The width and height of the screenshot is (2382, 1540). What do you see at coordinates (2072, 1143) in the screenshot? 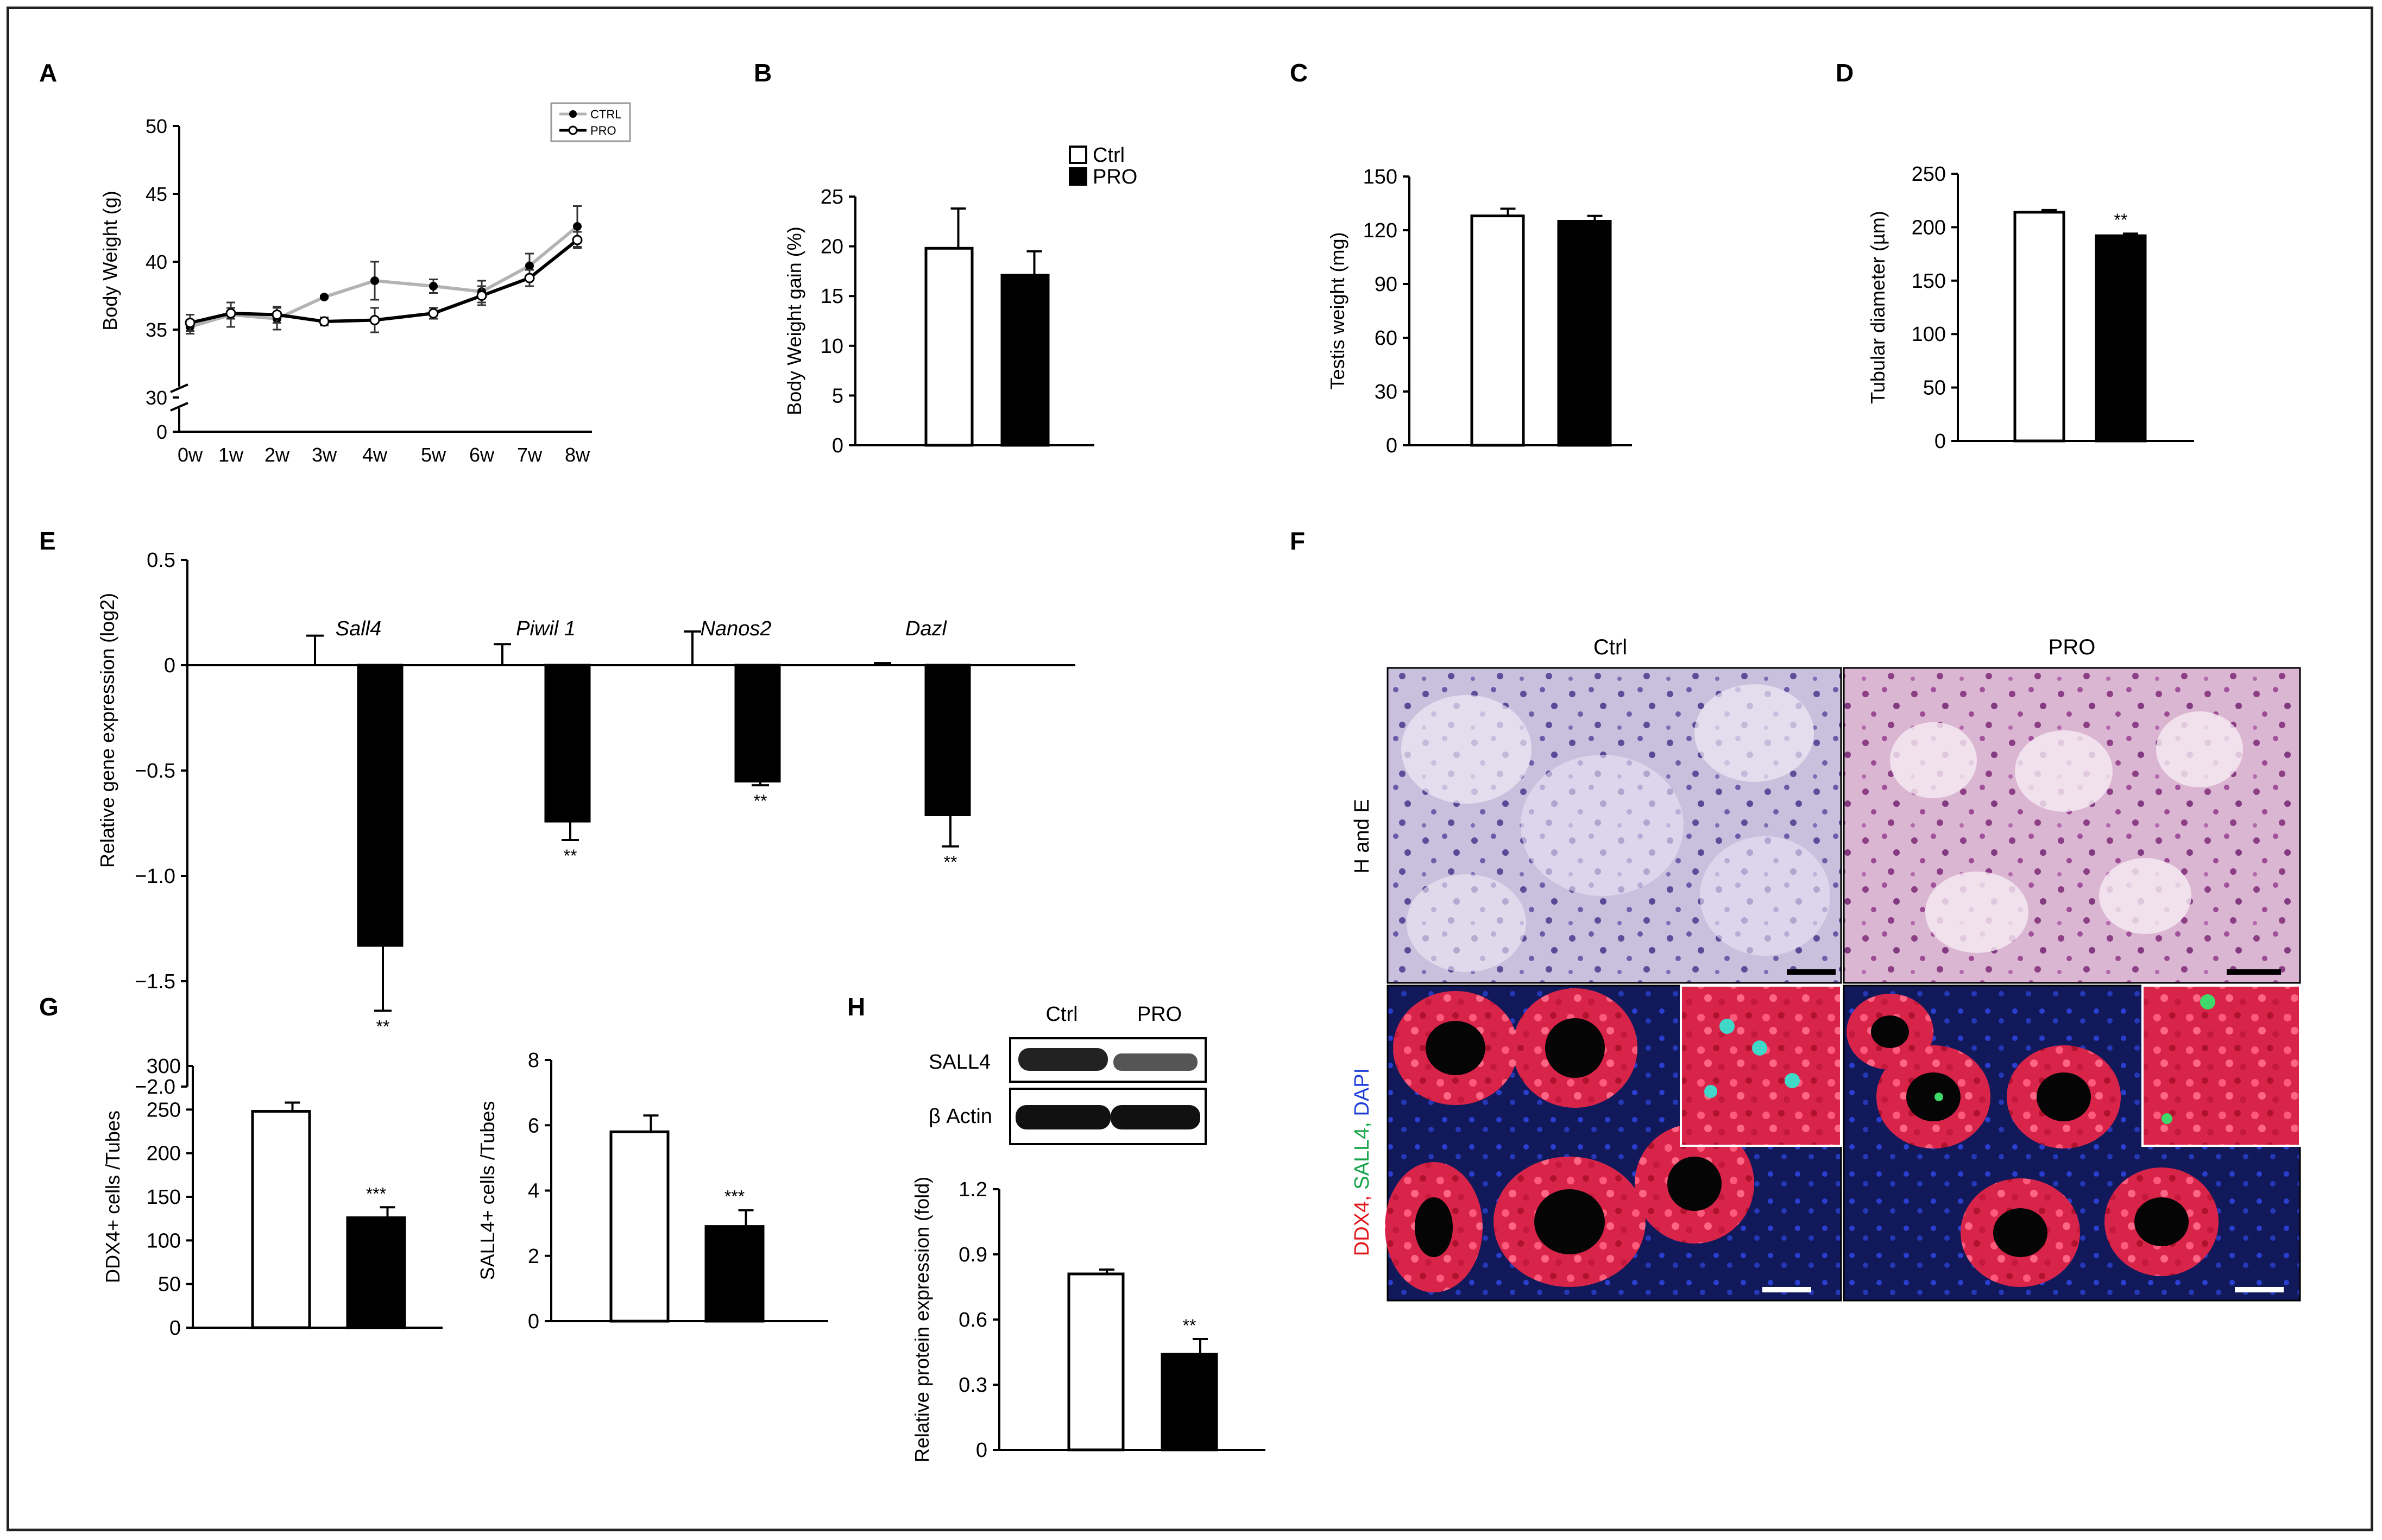
I see `if-image-pro` at bounding box center [2072, 1143].